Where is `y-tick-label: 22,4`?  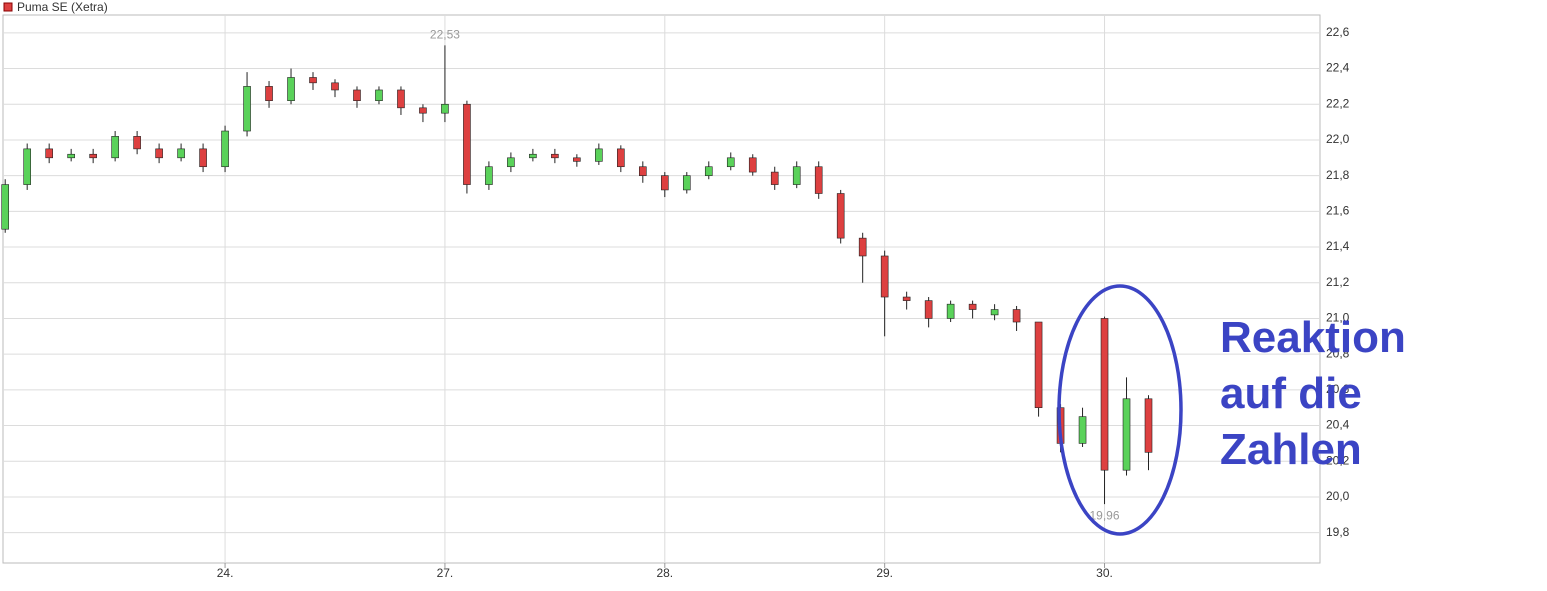 y-tick-label: 22,4 is located at coordinates (1338, 68).